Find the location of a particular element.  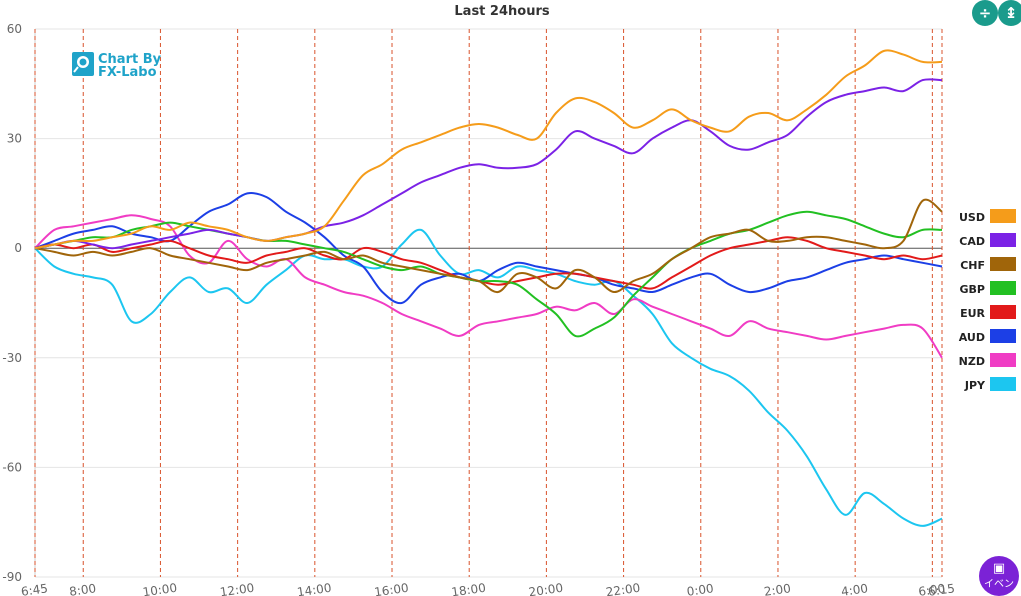

legend-item-chf: CHF is located at coordinates (988, 264).